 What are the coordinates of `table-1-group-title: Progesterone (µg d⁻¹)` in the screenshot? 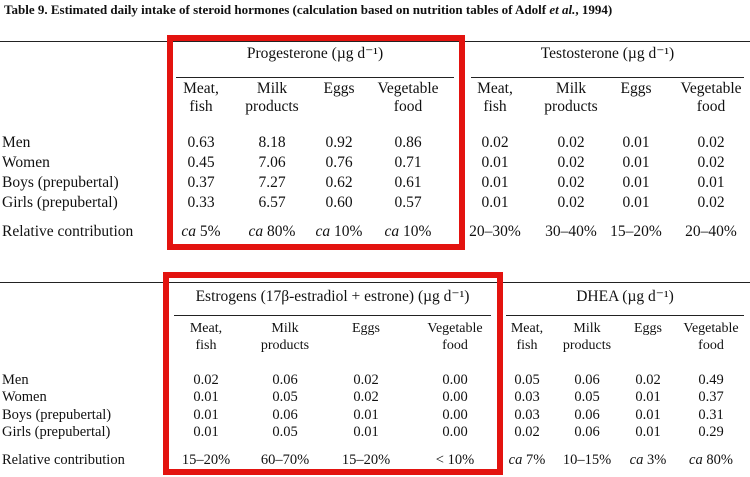 It's located at (315, 53).